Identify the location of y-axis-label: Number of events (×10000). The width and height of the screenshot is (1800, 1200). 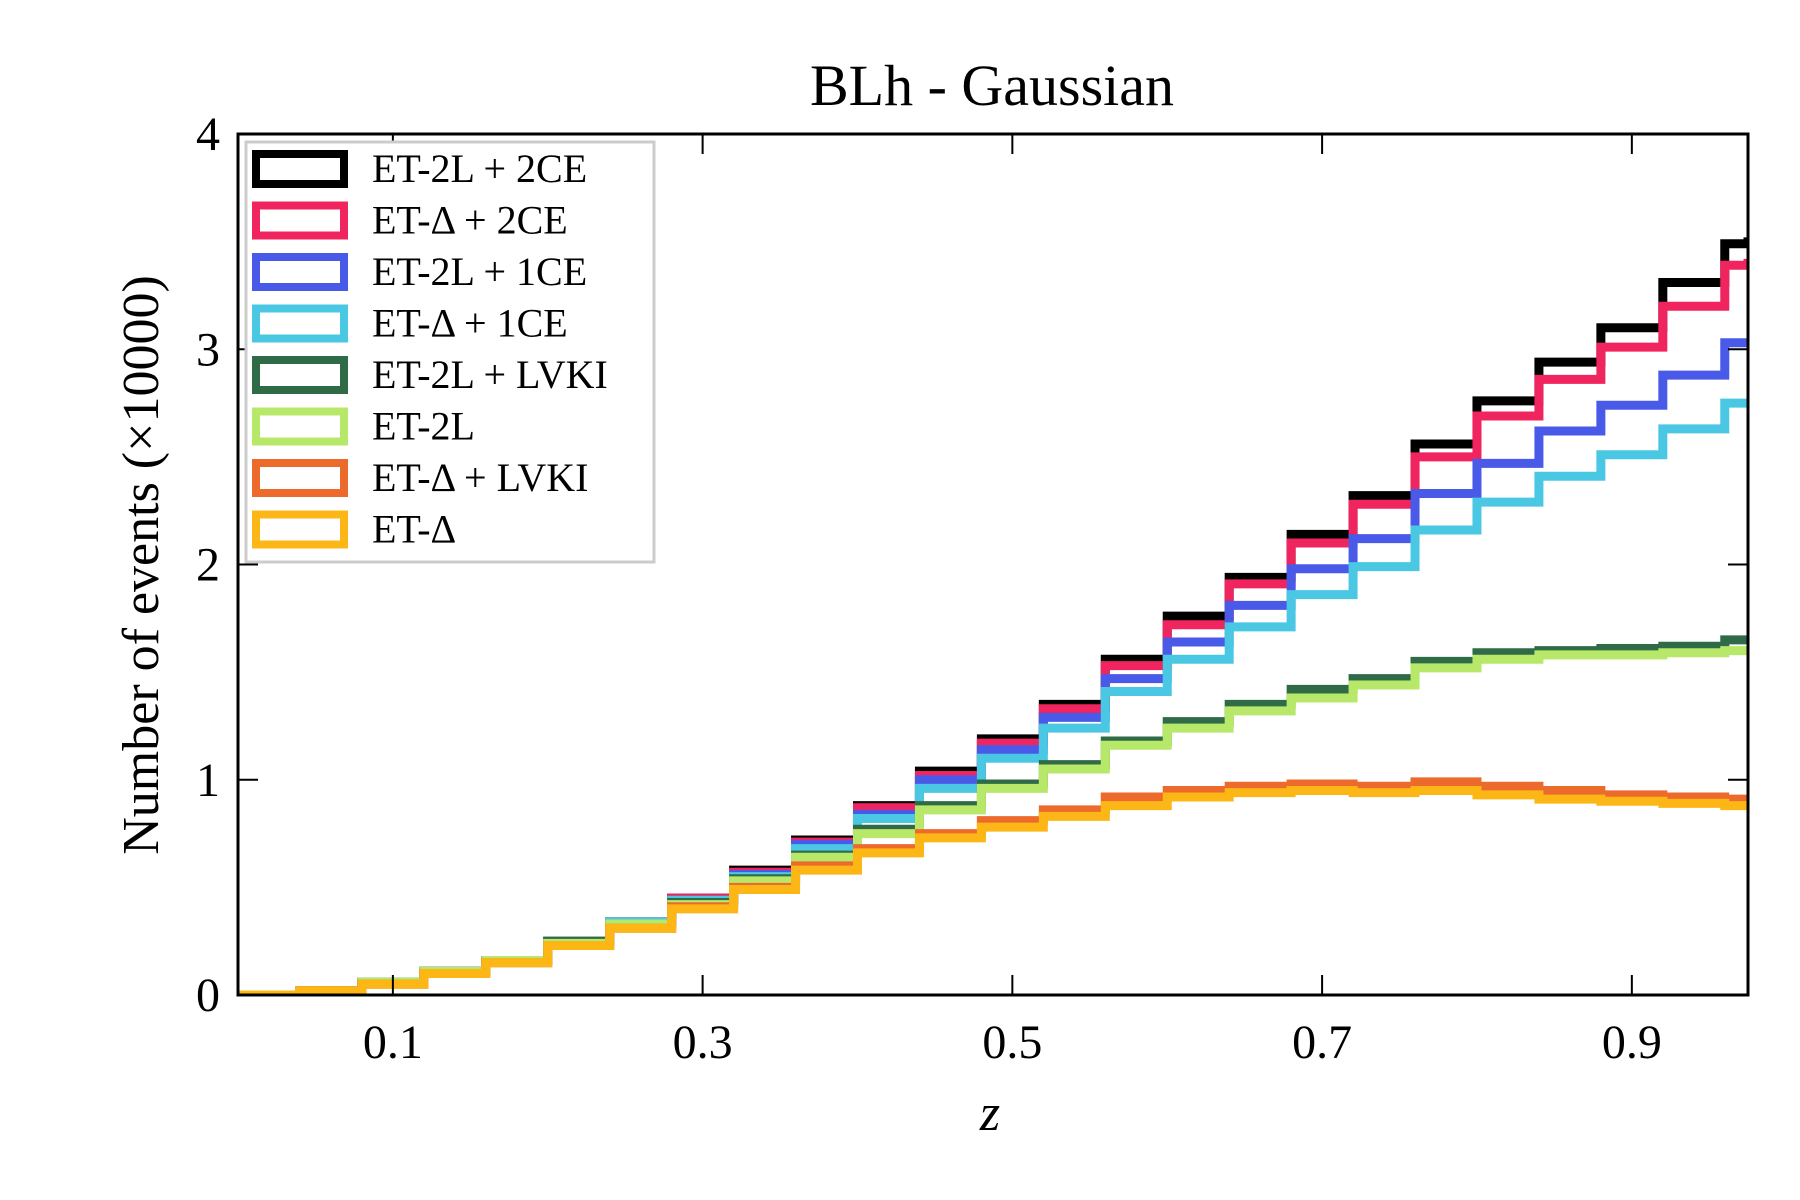
(141, 565).